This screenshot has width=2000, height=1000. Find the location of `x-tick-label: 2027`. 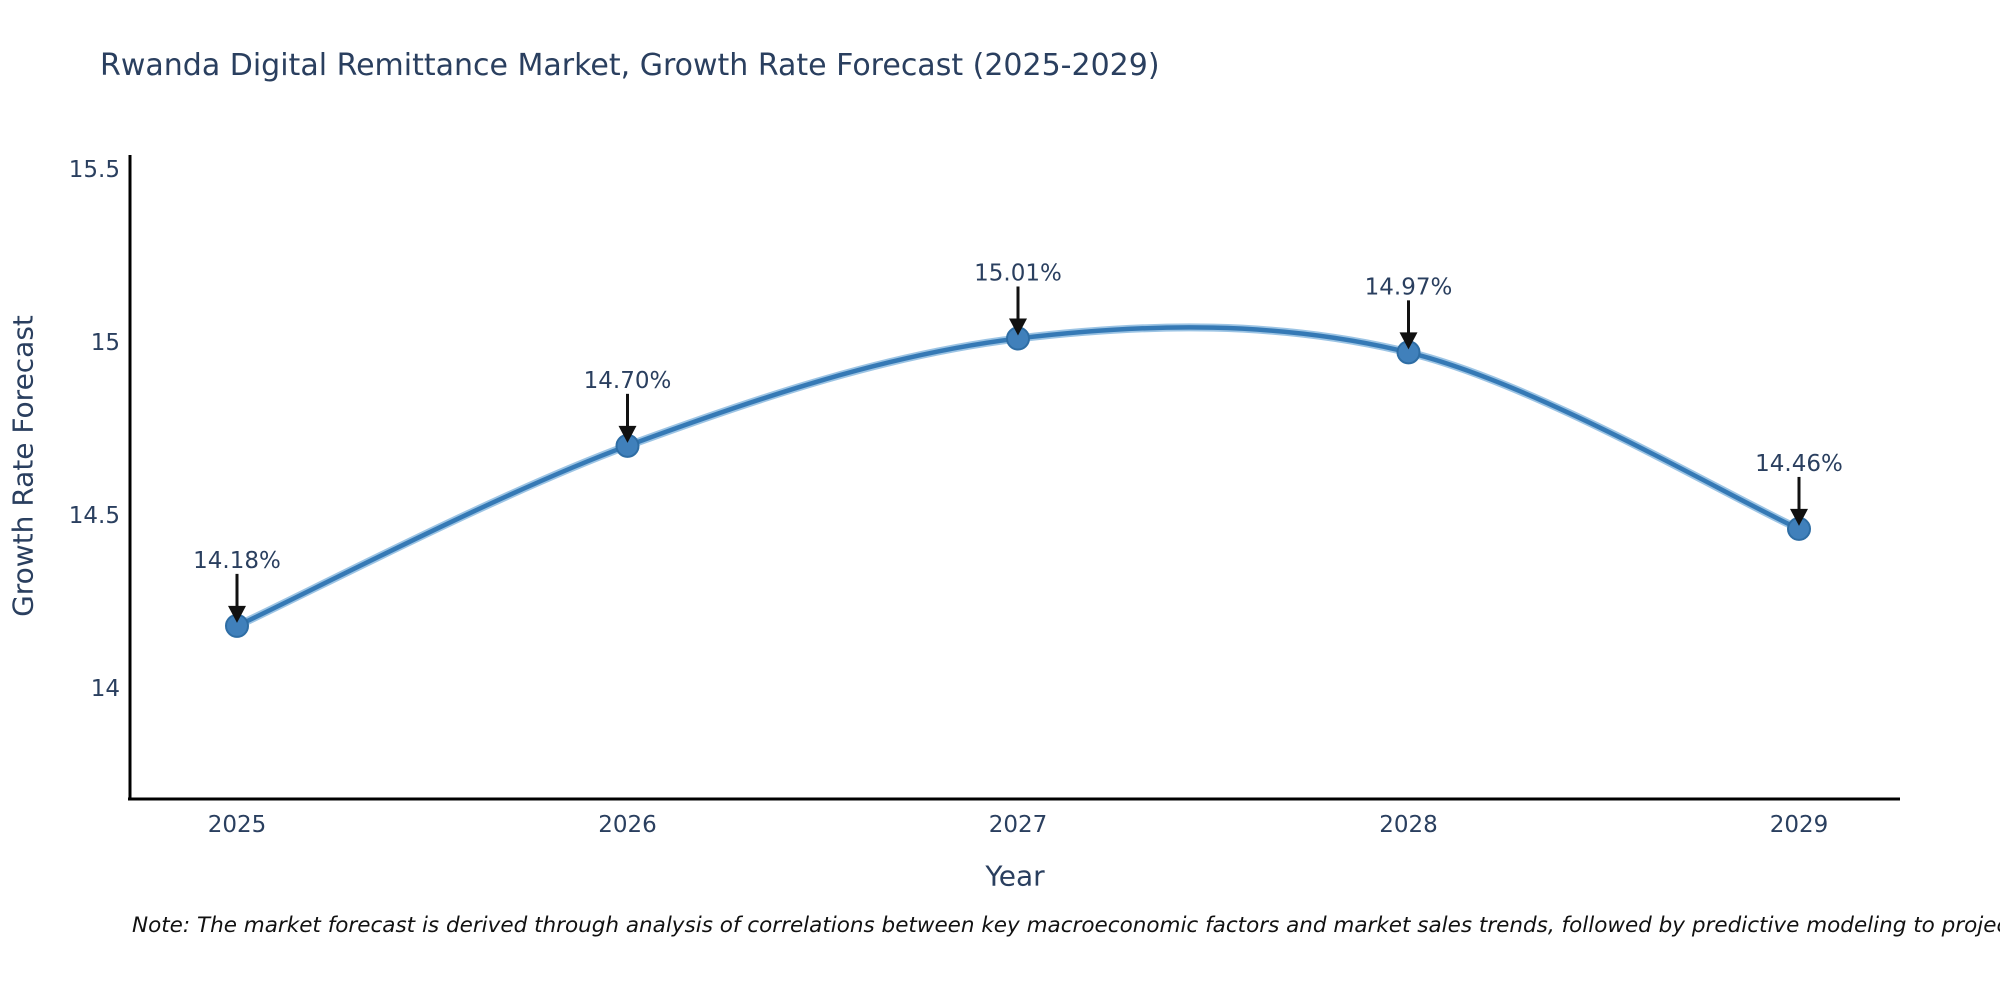

x-tick-label: 2027 is located at coordinates (1018, 825).